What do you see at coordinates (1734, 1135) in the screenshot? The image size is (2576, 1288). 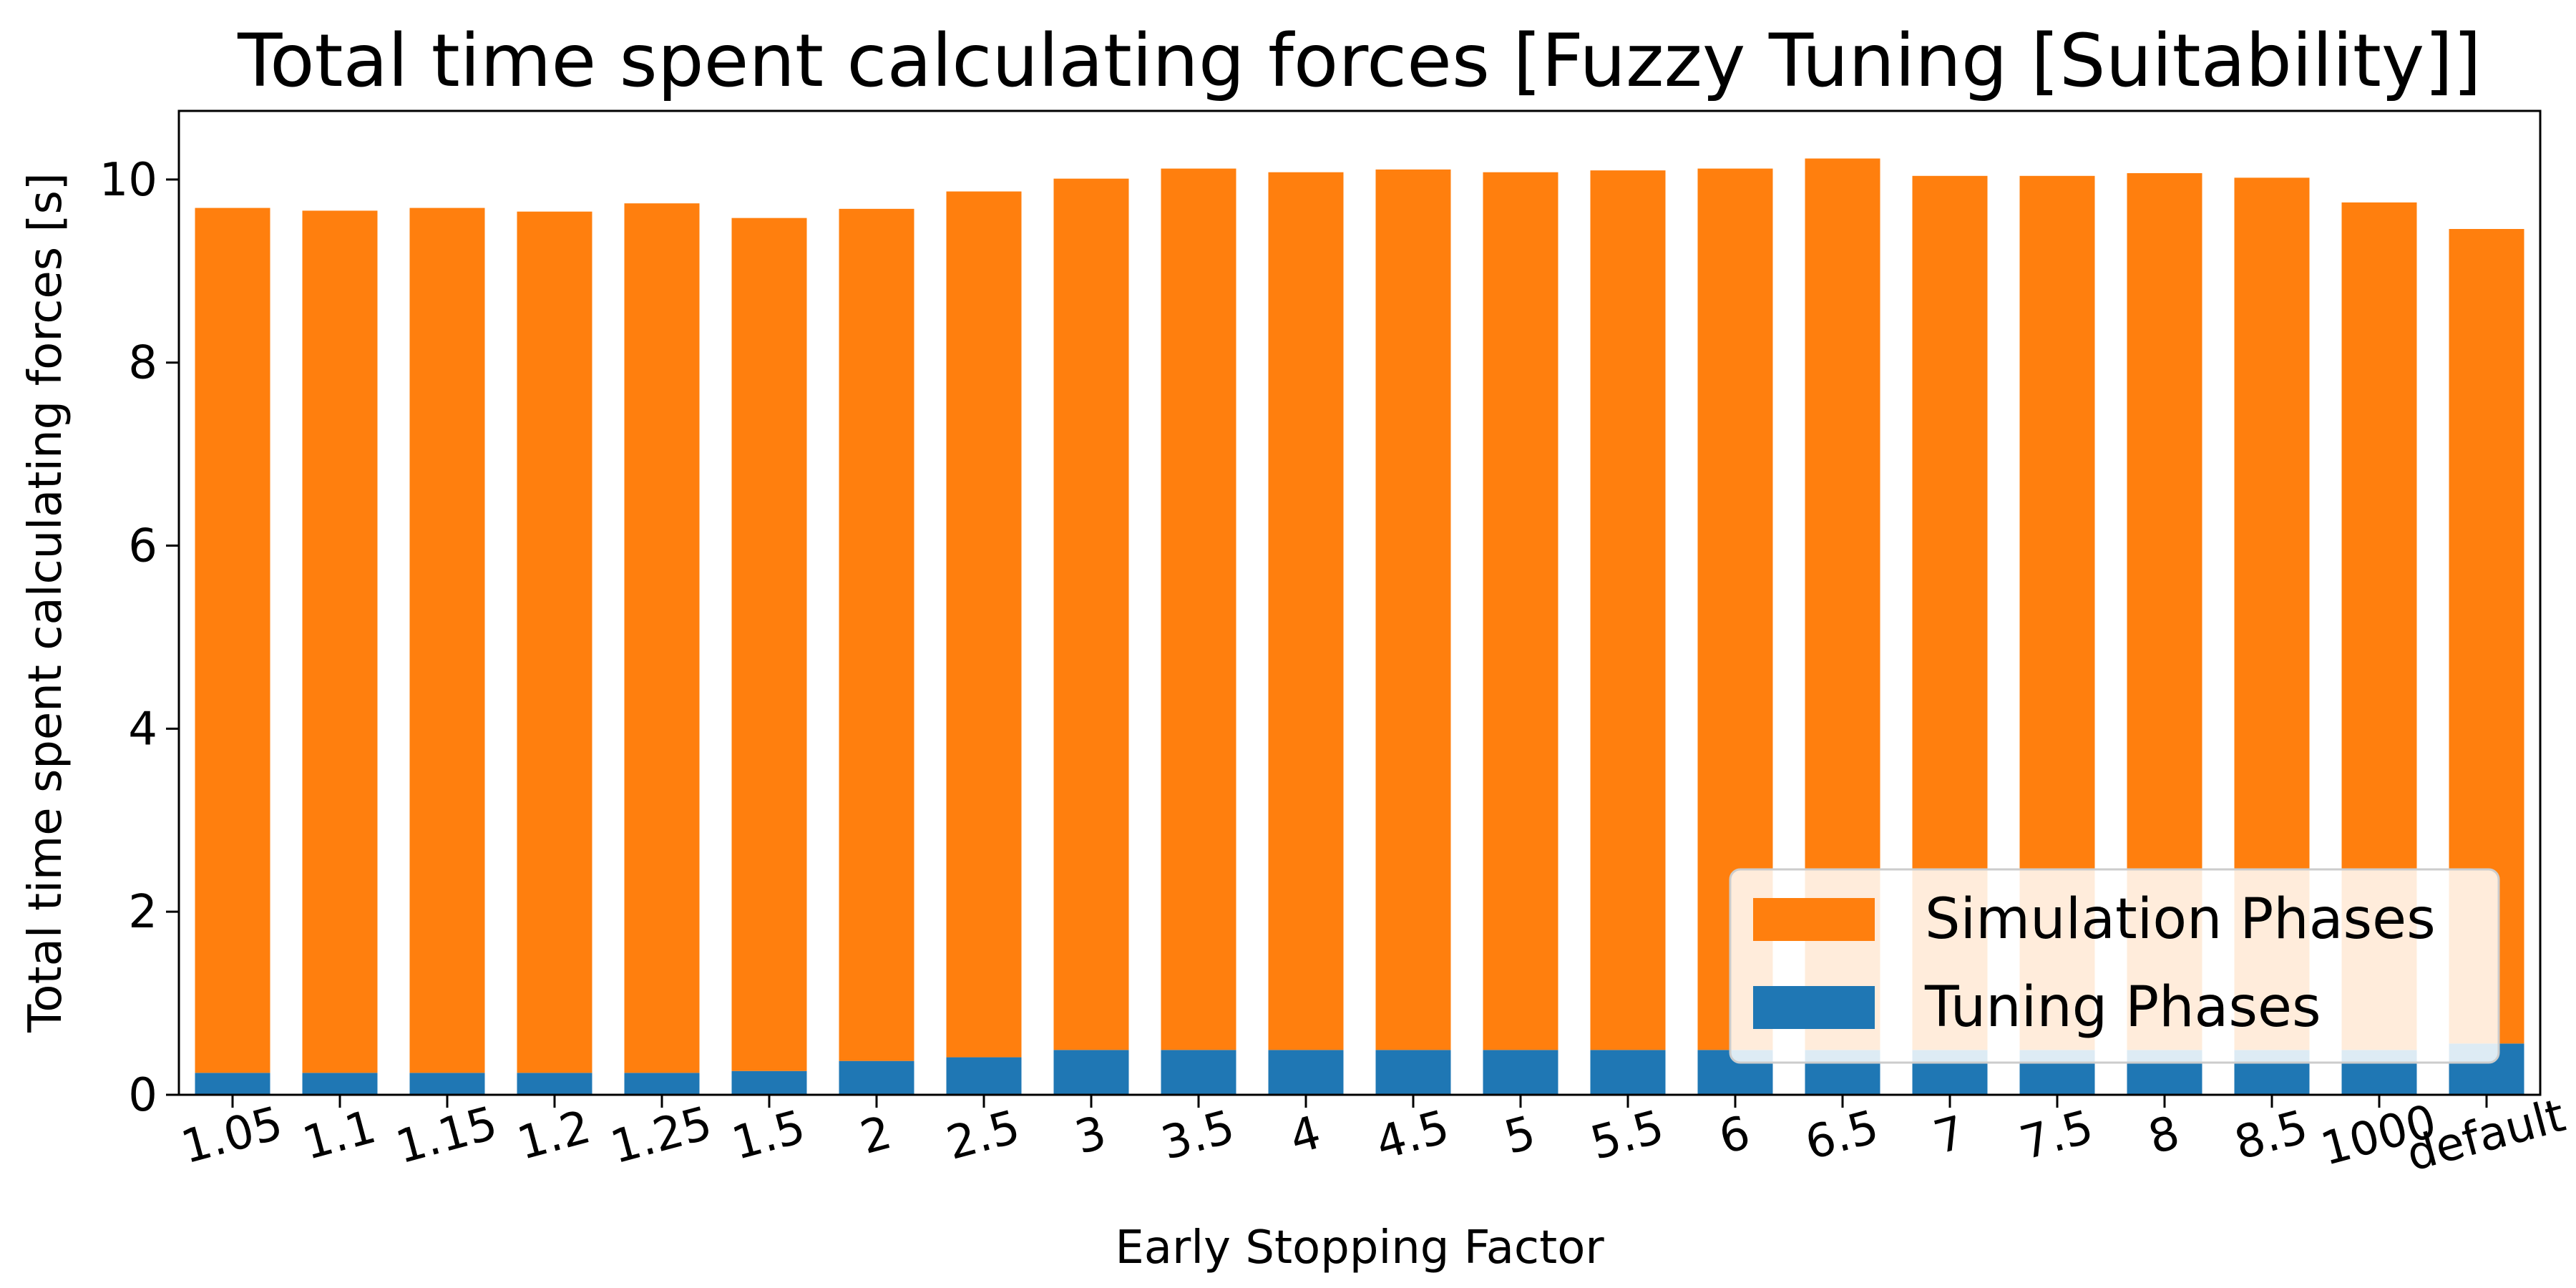 I see `x-tick-label: 6` at bounding box center [1734, 1135].